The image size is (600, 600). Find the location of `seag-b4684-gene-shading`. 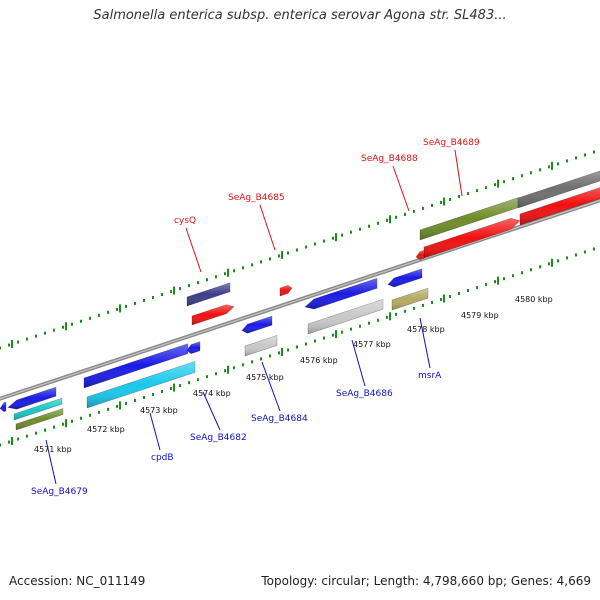

seag-b4684-gene-shading is located at coordinates (257, 325).